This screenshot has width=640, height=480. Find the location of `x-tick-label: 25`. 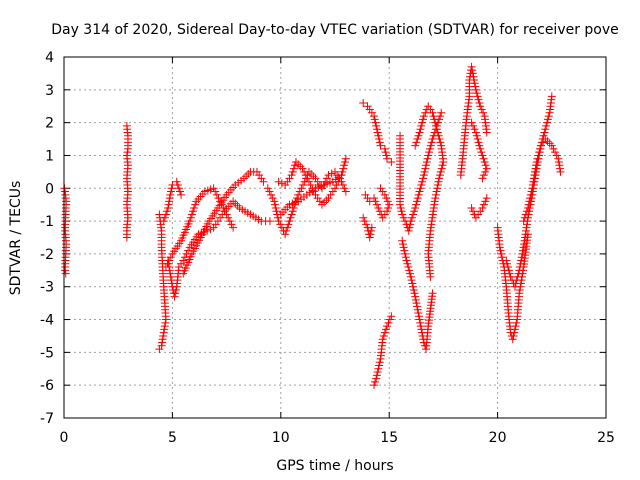

x-tick-label: 25 is located at coordinates (606, 438).